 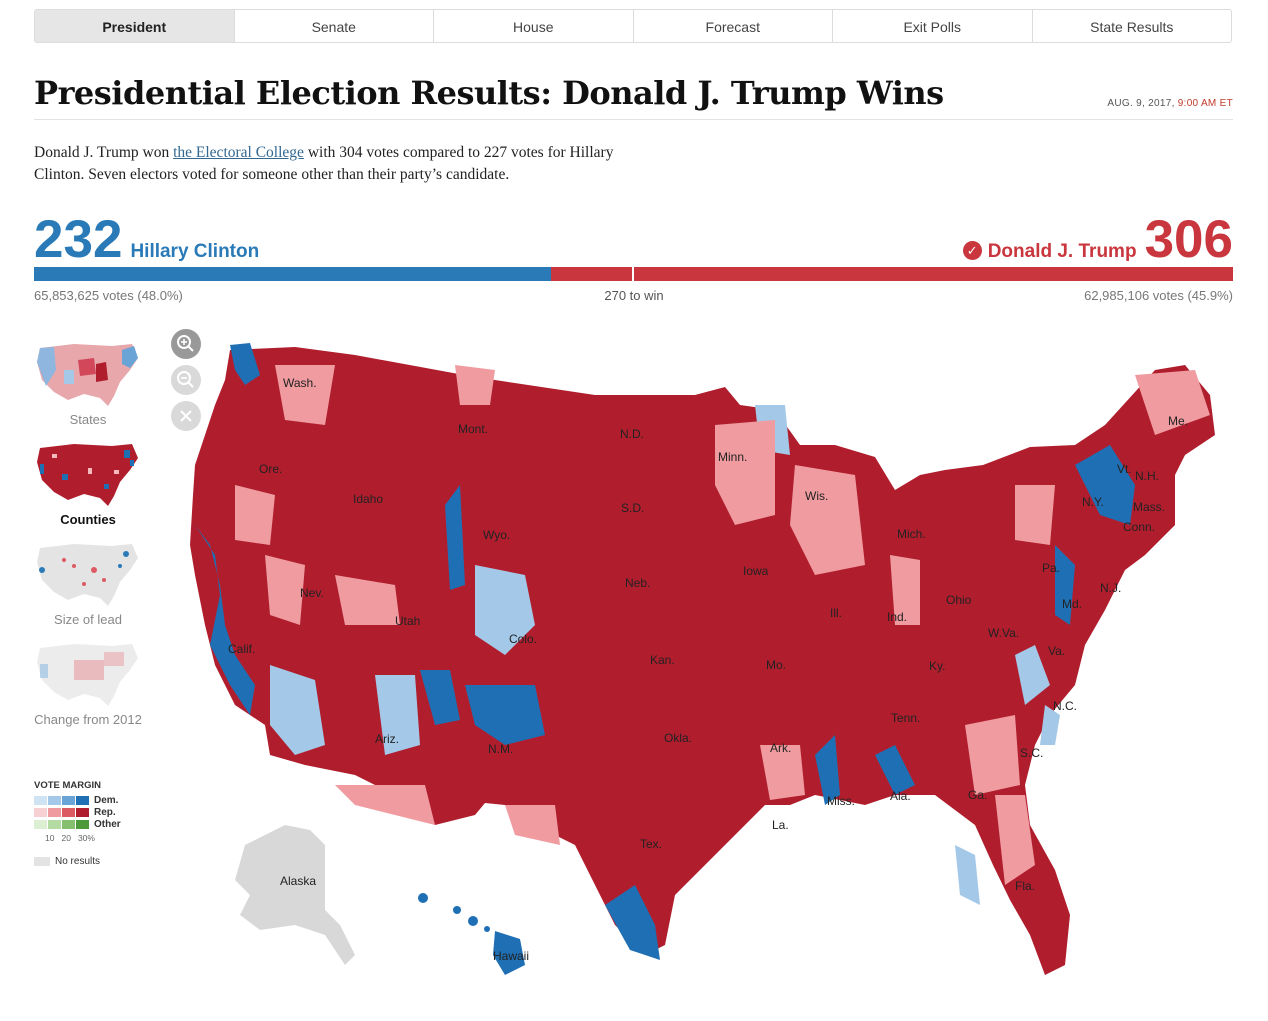 I want to click on tab-forecast: Forecast, so click(x=732, y=26).